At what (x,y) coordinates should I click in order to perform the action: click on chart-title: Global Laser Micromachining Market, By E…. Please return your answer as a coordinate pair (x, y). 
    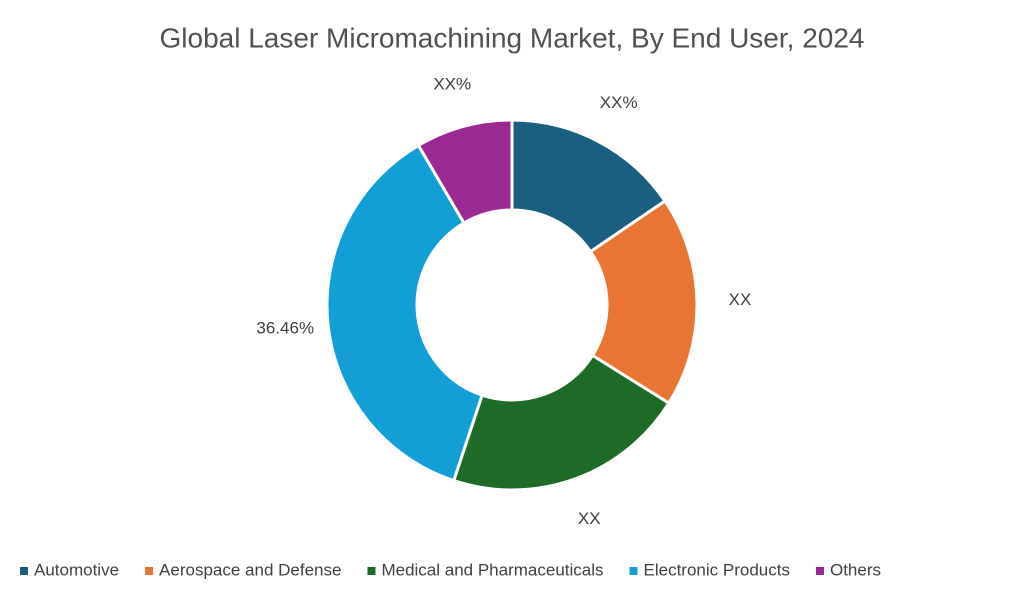
    Looking at the image, I should click on (512, 37).